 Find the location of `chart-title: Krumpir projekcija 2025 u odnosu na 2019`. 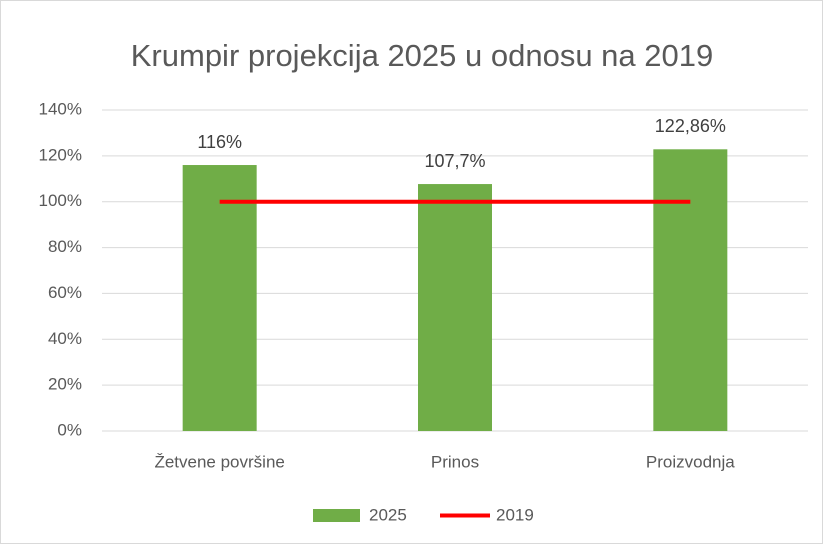

chart-title: Krumpir projekcija 2025 u odnosu na 2019 is located at coordinates (422, 55).